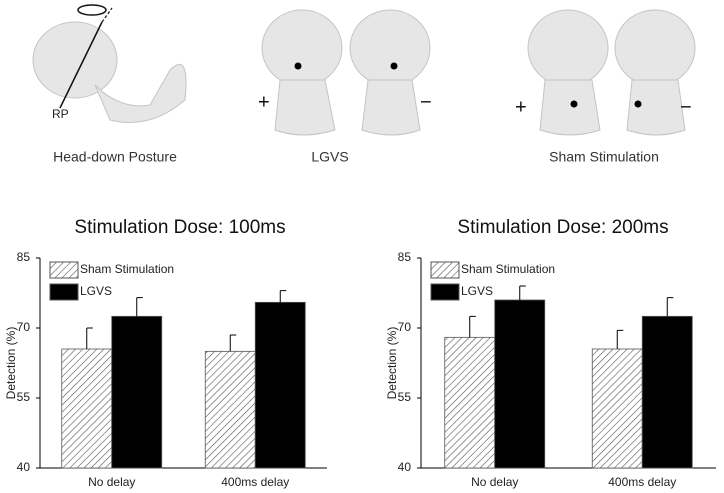 This screenshot has width=724, height=493. What do you see at coordinates (562, 227) in the screenshot?
I see `chart-title: Stimulation Dose: 200ms` at bounding box center [562, 227].